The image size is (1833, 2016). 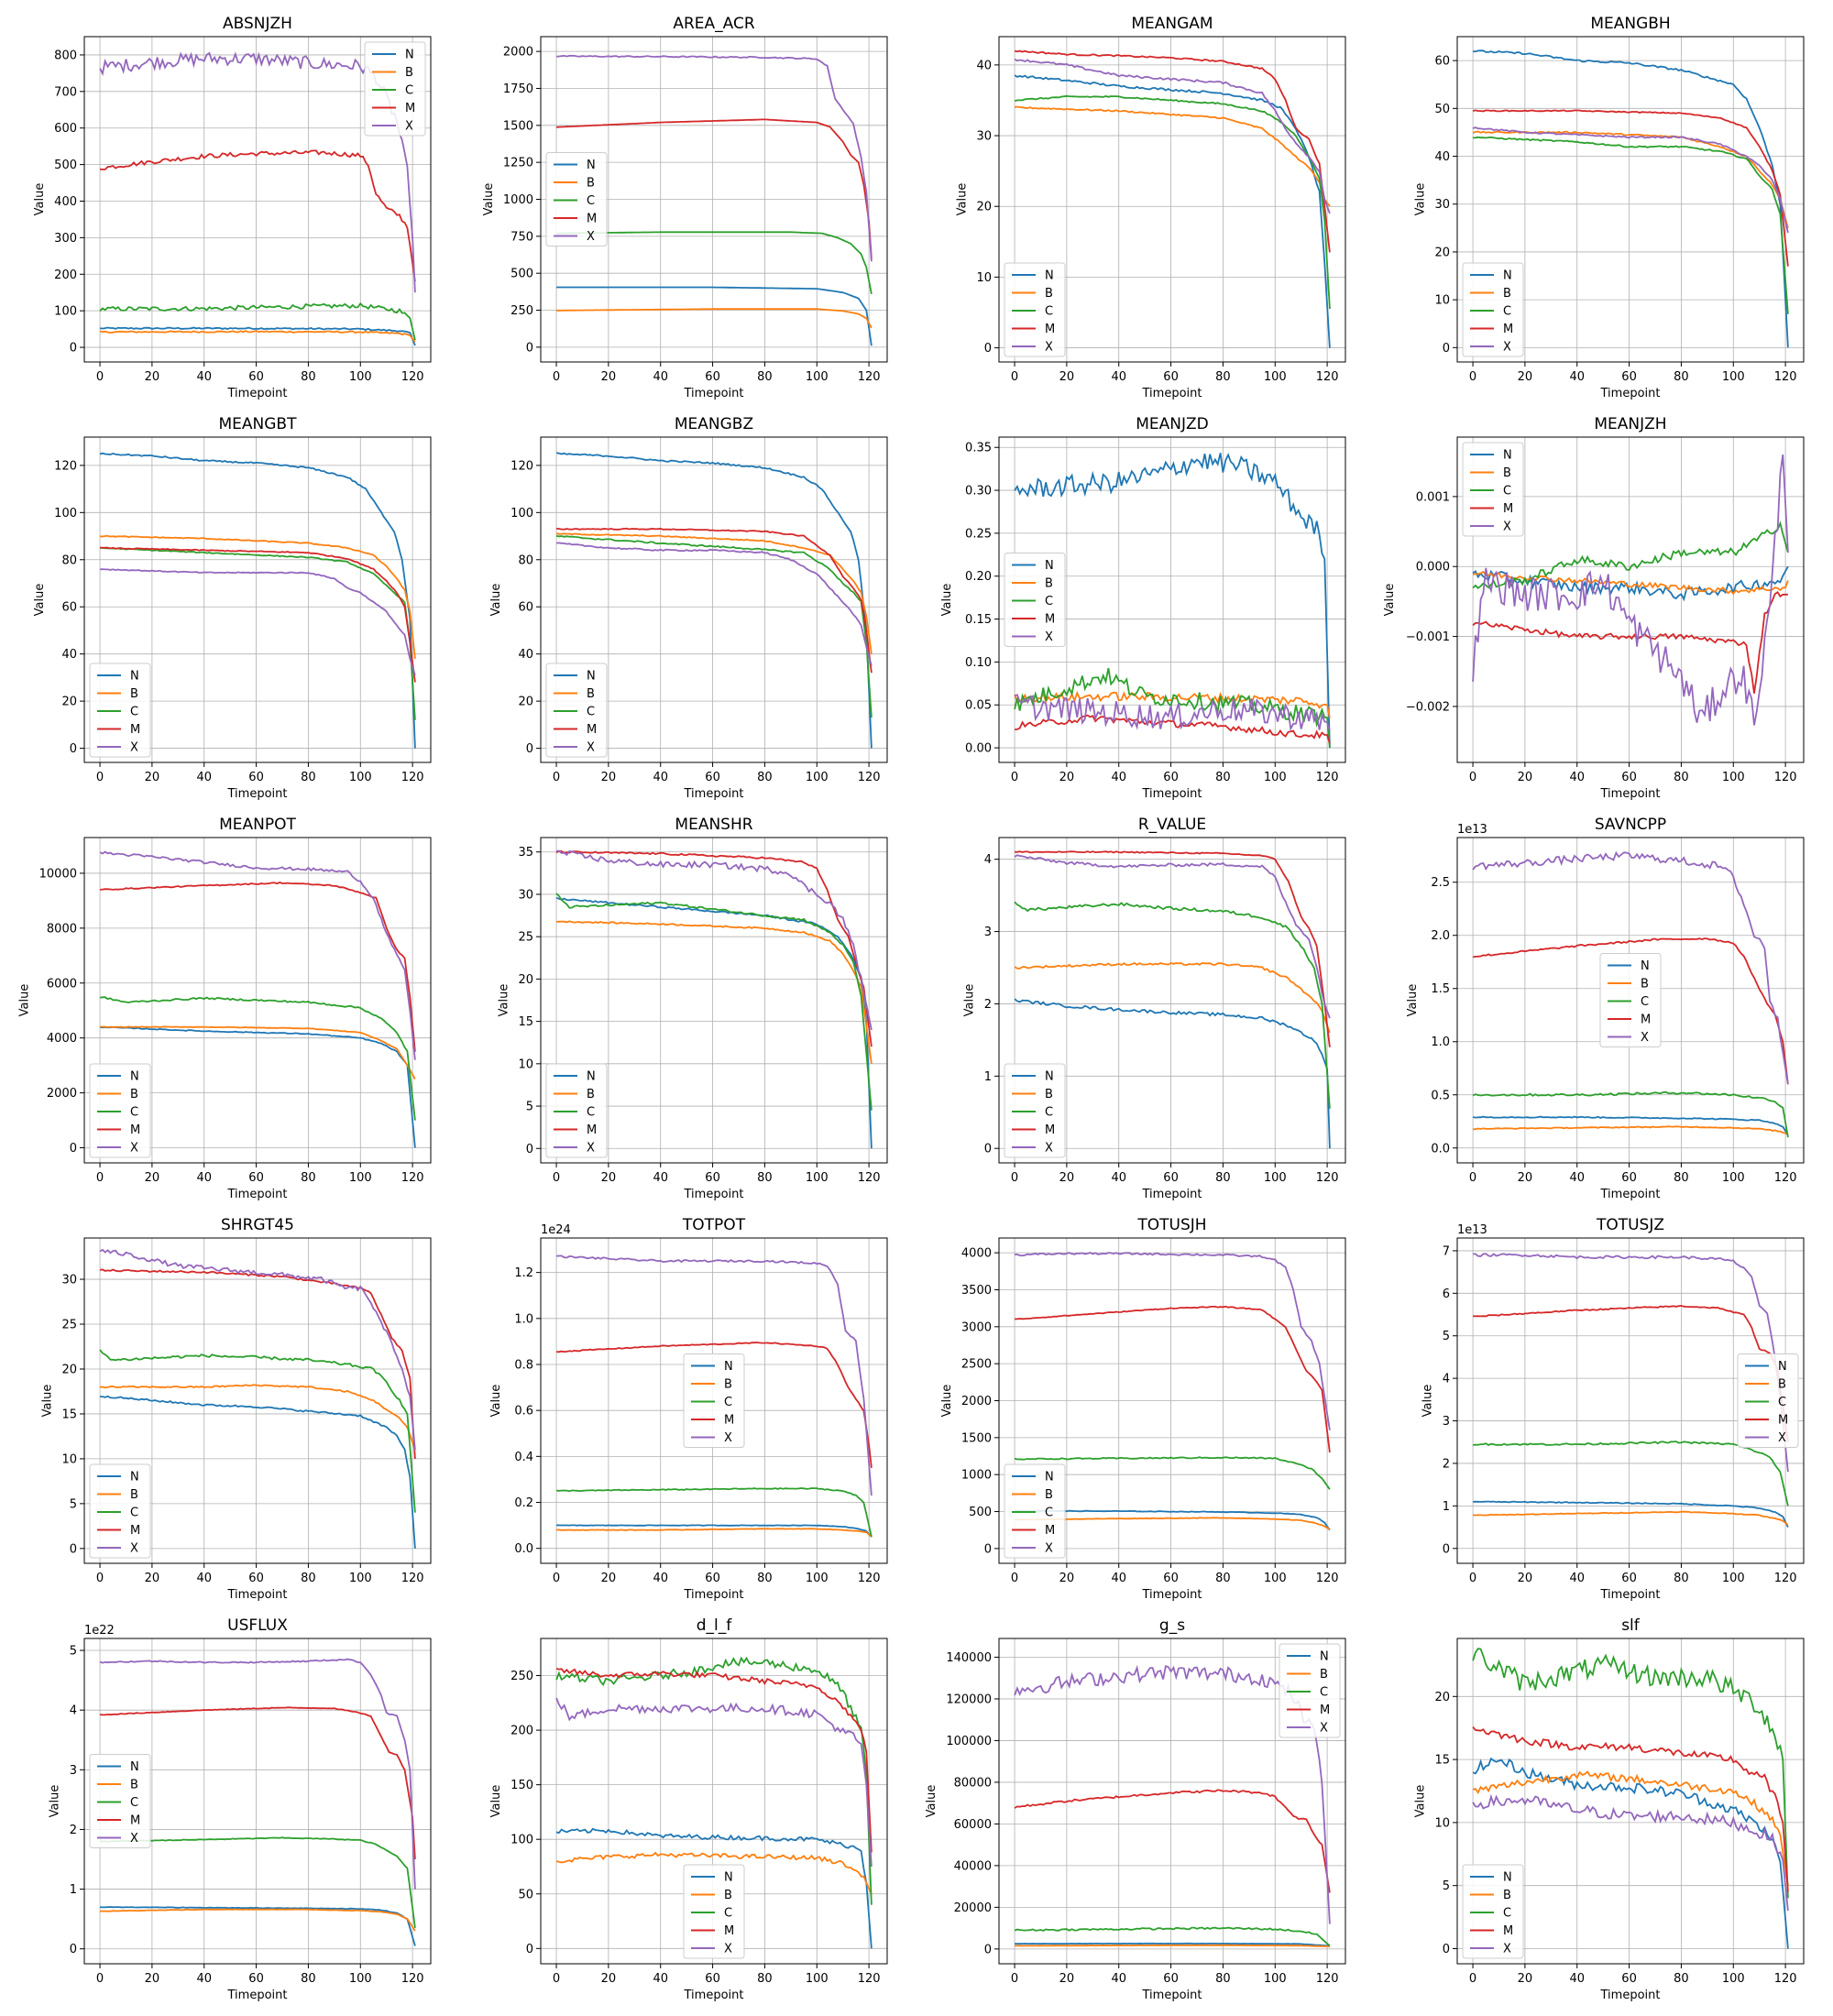 I want to click on y-tick-label: 4000, so click(x=62, y=1039).